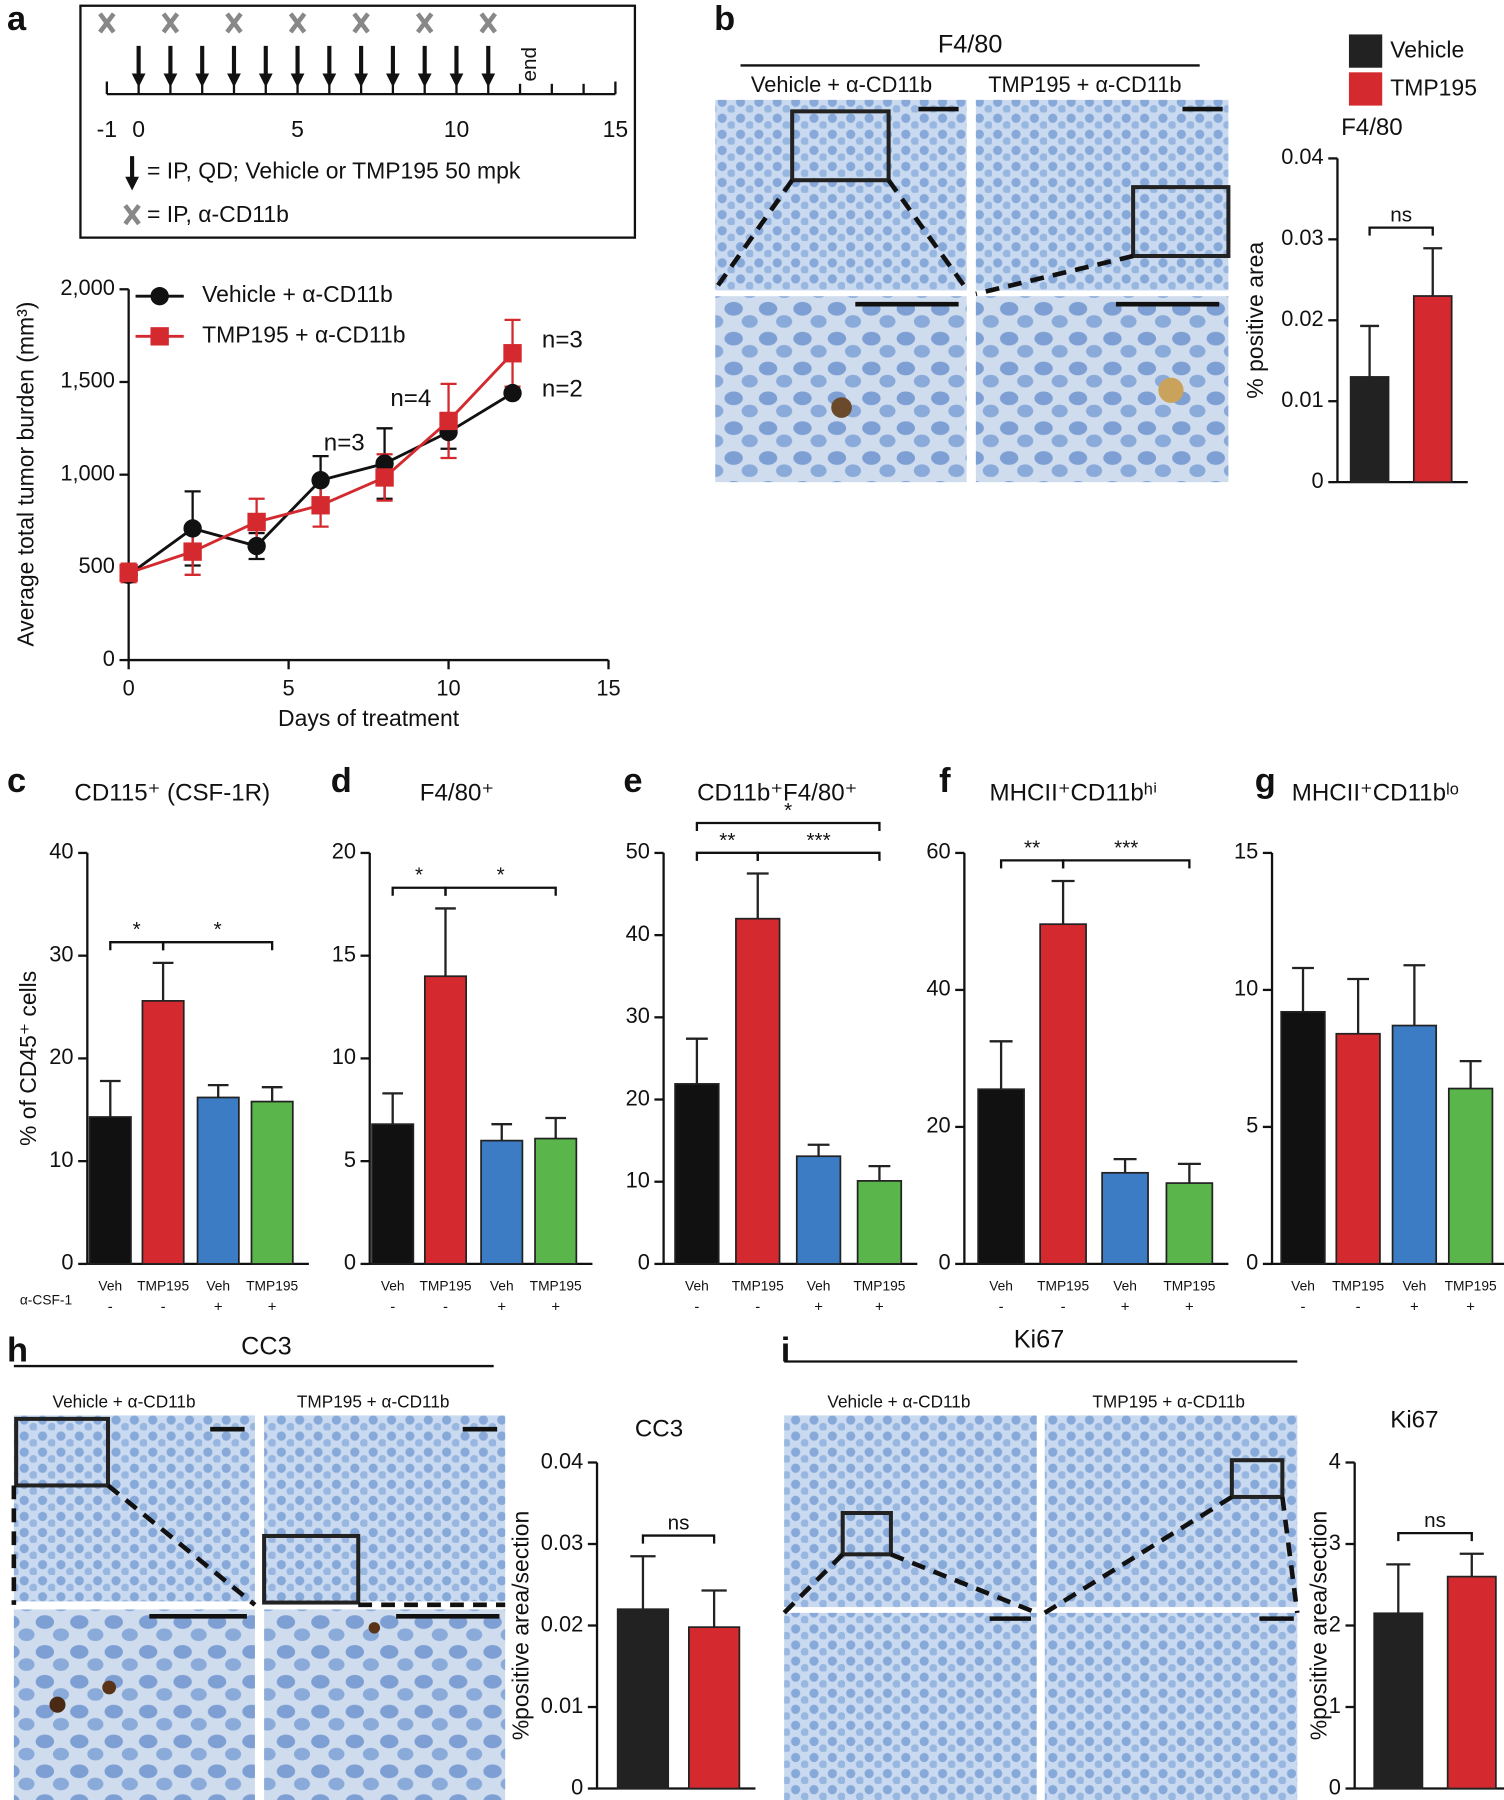 The height and width of the screenshot is (1800, 1504). Describe the element at coordinates (87, 472) in the screenshot. I see `y-tick-label: 1,000` at that location.